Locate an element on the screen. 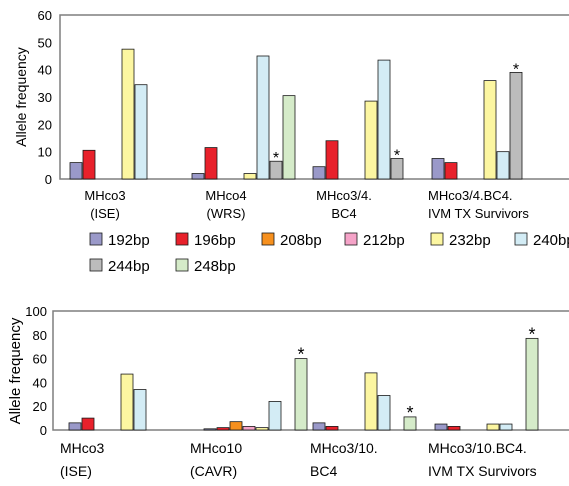 Image resolution: width=569 pixels, height=486 pixels. top-chart-group-label: MHco3 is located at coordinates (104, 195).